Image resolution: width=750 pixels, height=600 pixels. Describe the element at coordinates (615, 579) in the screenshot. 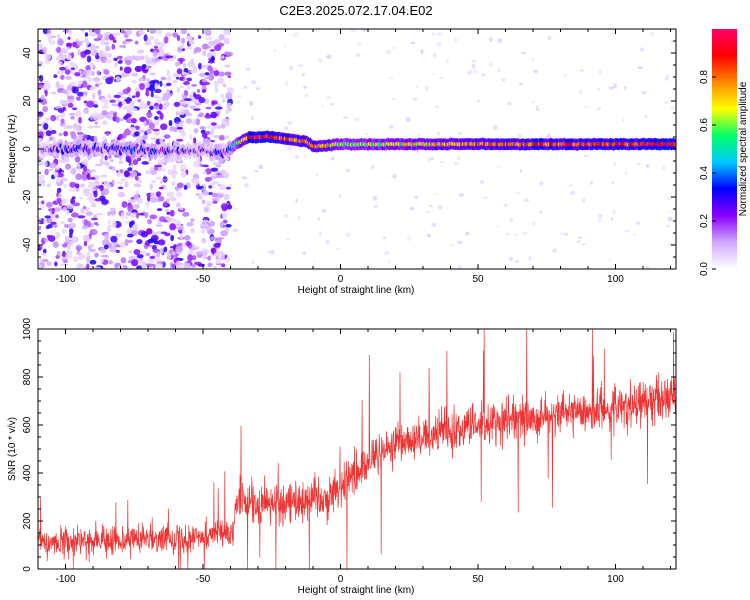

I see `snr-xtick-label: 100` at that location.